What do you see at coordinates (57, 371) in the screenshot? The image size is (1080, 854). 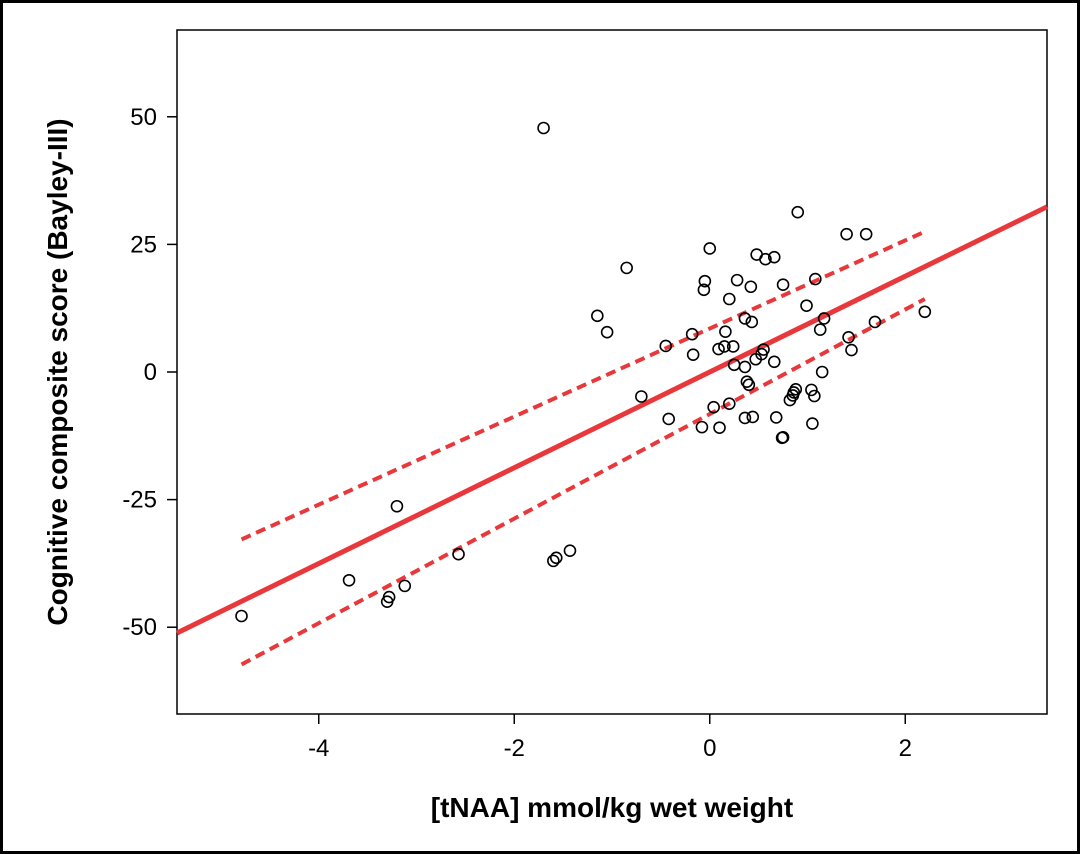 I see `y-axis-title: Cognitive composite score (Bayley-III)` at bounding box center [57, 371].